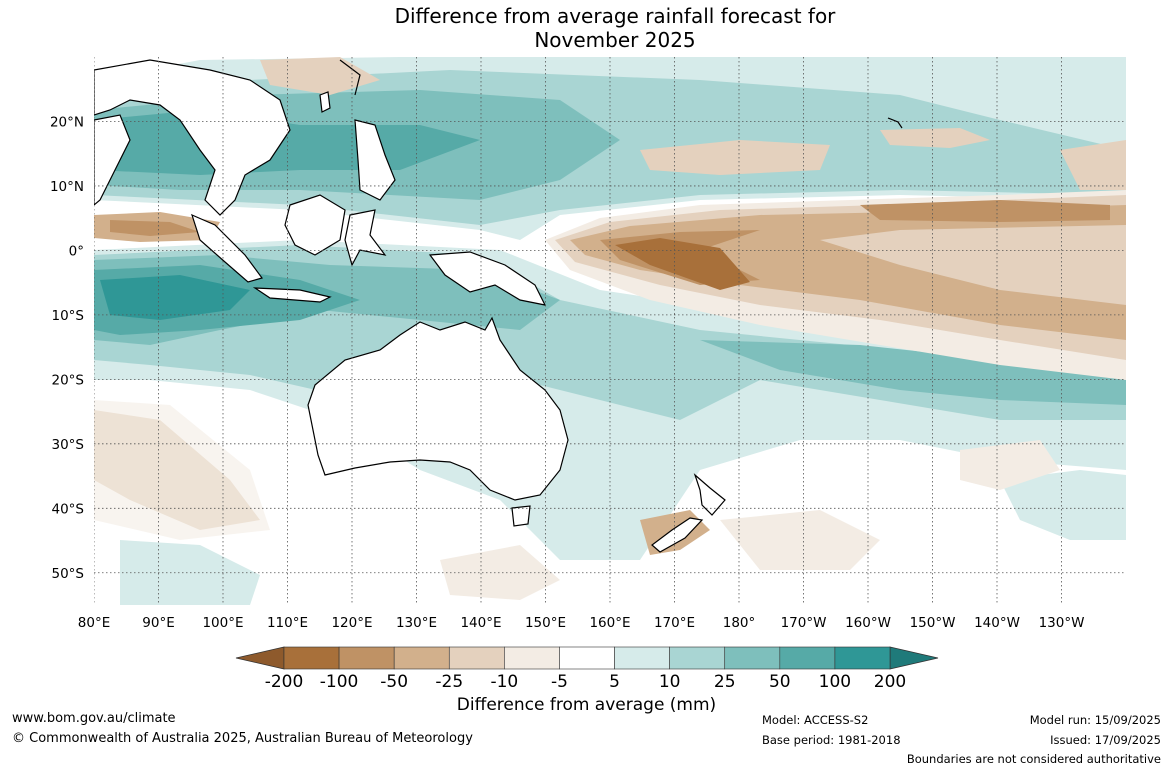 The width and height of the screenshot is (1173, 770). I want to click on latitude-label: 0°, so click(76, 251).